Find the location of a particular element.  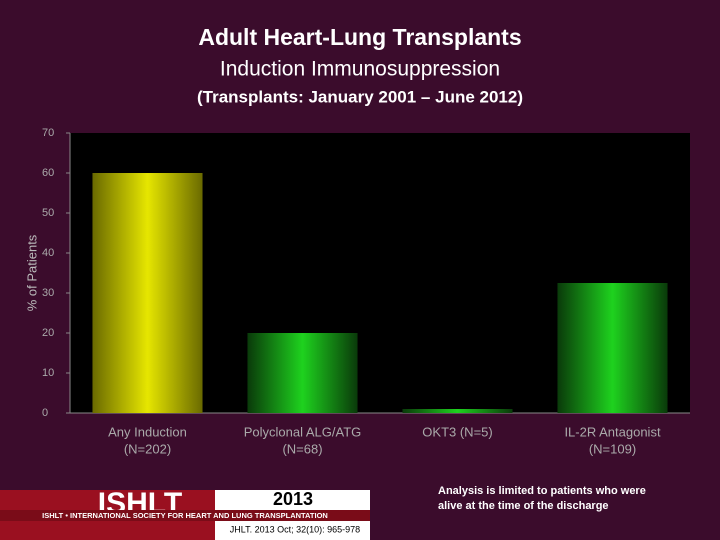

x-tick-label: Polyclonal ALG/ATG is located at coordinates (303, 431).